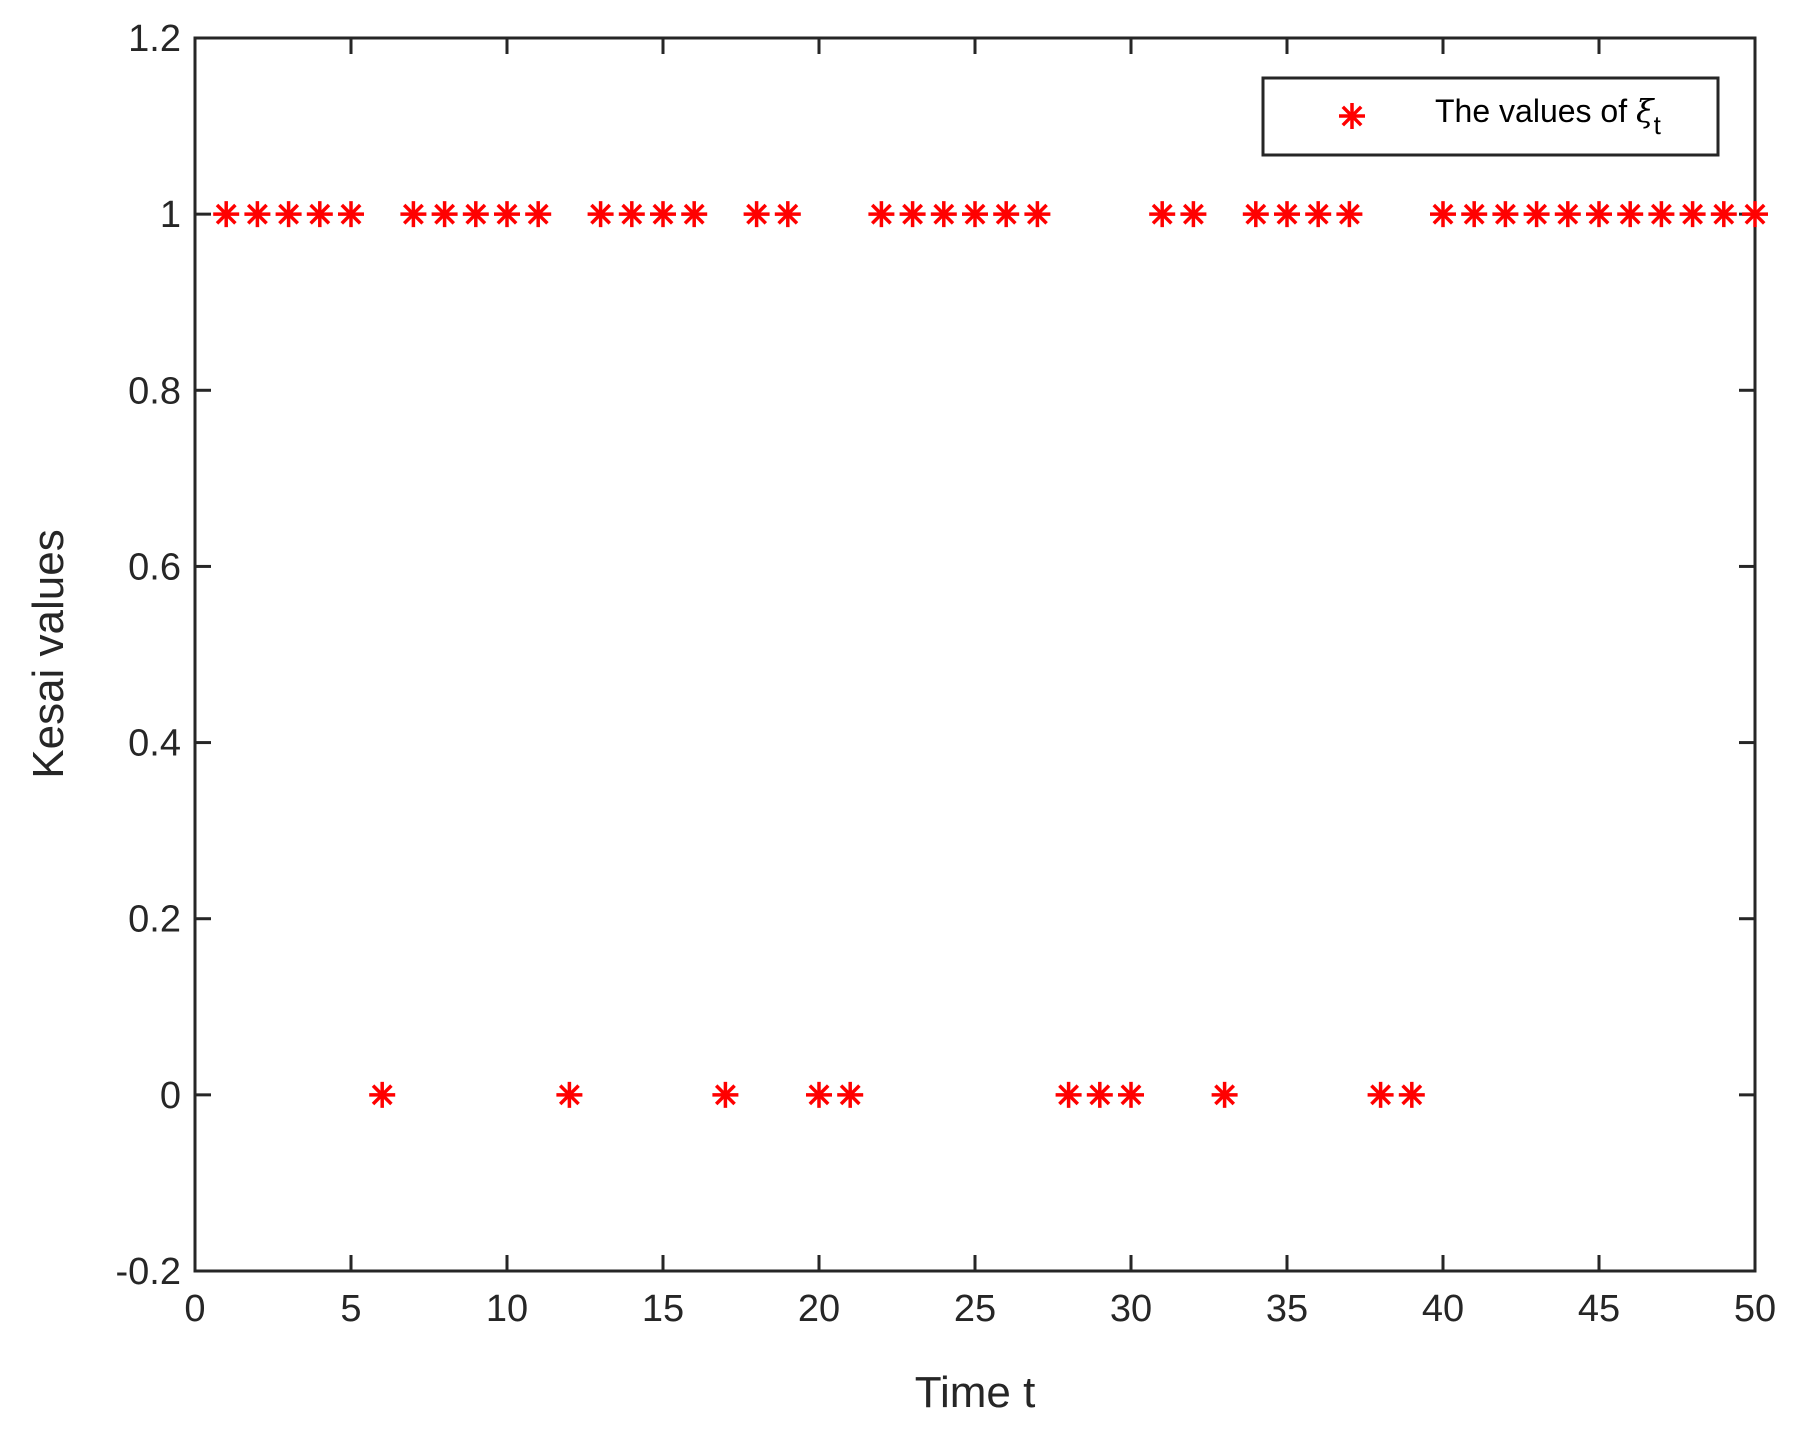  What do you see at coordinates (975, 1309) in the screenshot?
I see `x-tick-label: 25` at bounding box center [975, 1309].